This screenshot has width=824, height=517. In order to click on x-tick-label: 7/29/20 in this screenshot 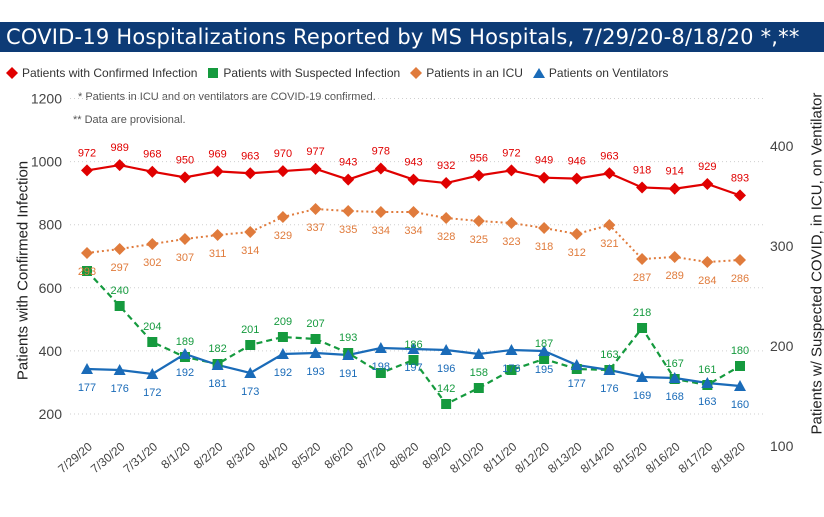, I will do `click(75, 457)`.